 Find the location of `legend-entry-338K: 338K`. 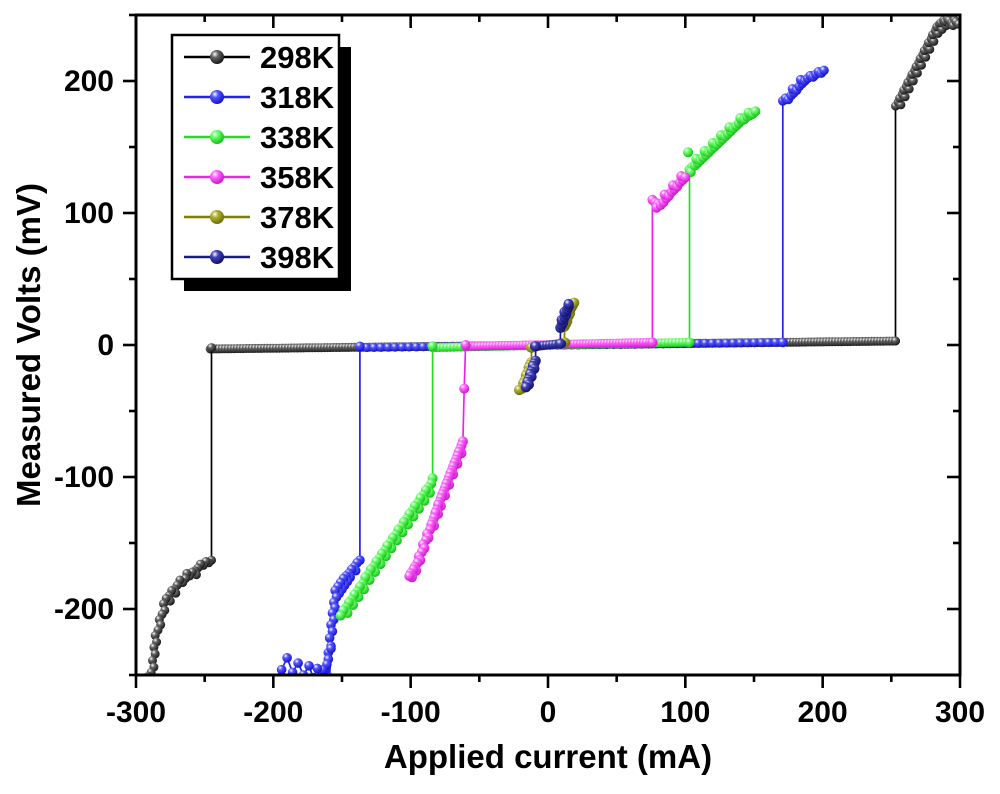

legend-entry-338K: 338K is located at coordinates (259, 137).